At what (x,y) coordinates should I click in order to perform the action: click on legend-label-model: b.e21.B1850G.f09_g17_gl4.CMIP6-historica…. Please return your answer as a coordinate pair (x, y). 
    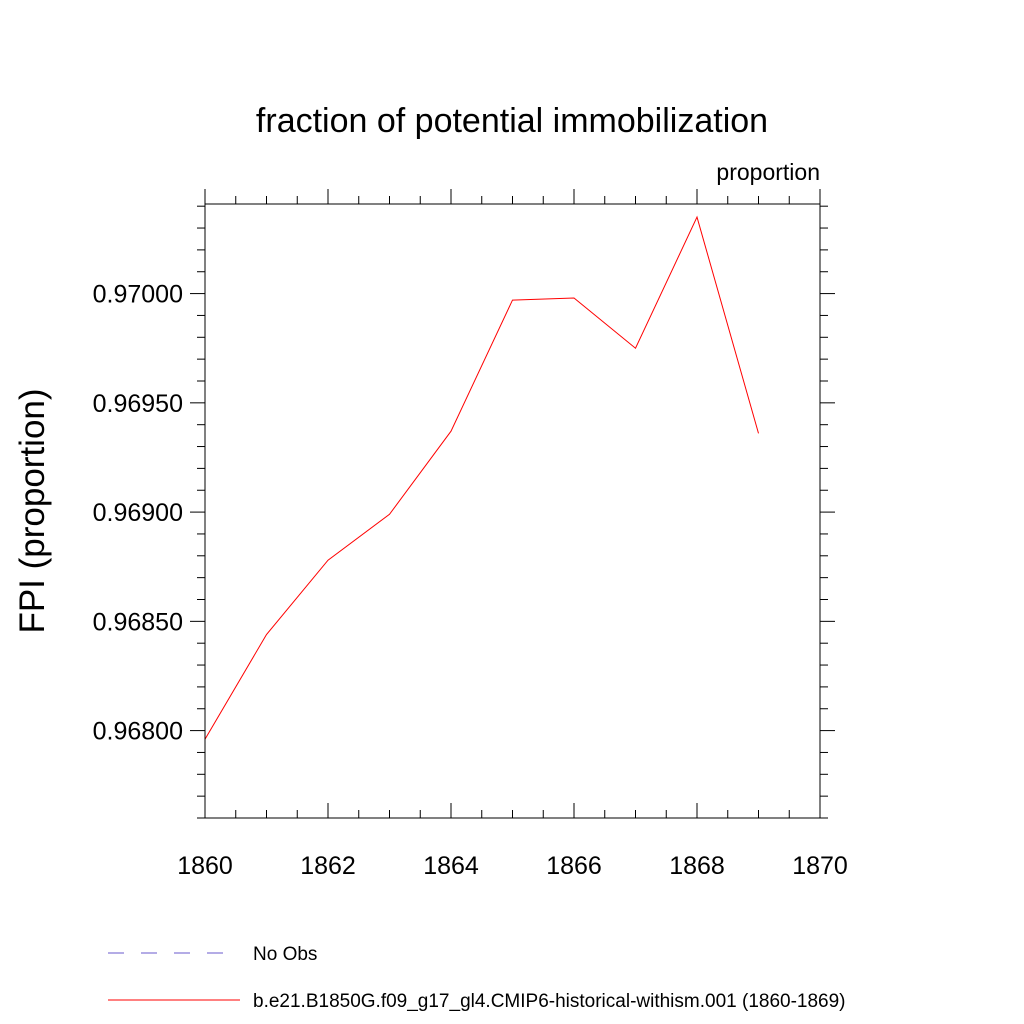
    Looking at the image, I should click on (549, 1001).